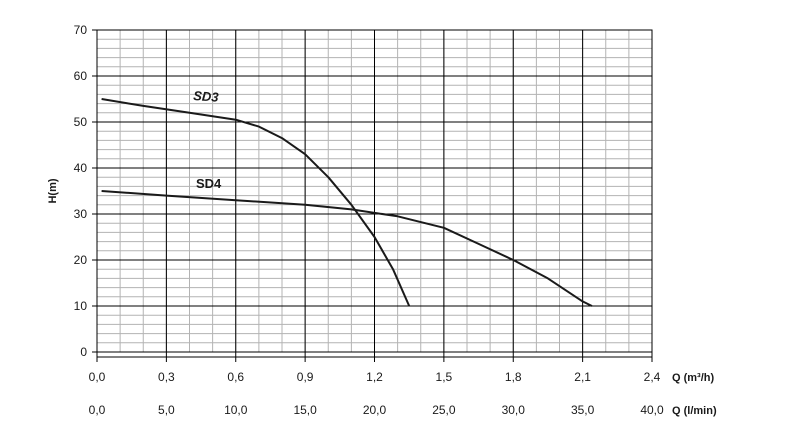 This screenshot has width=788, height=423. I want to click on x-axis-title-secondary: Q (l/min), so click(694, 411).